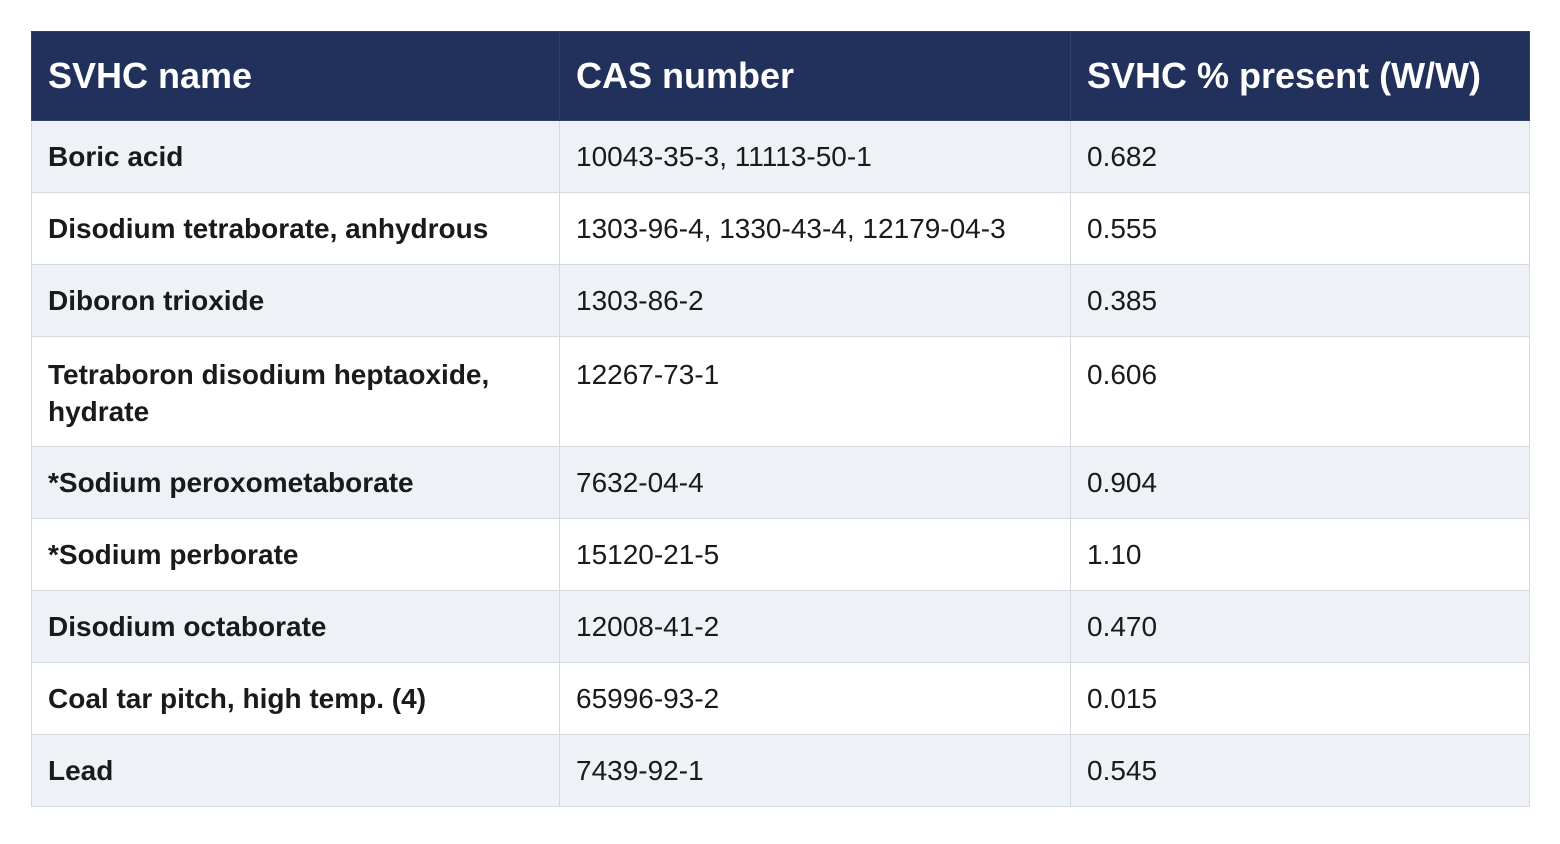 The image size is (1560, 844). What do you see at coordinates (295, 391) in the screenshot?
I see `svhc-name-cell: Tetraboron disodium heptaoxide, hydrate` at bounding box center [295, 391].